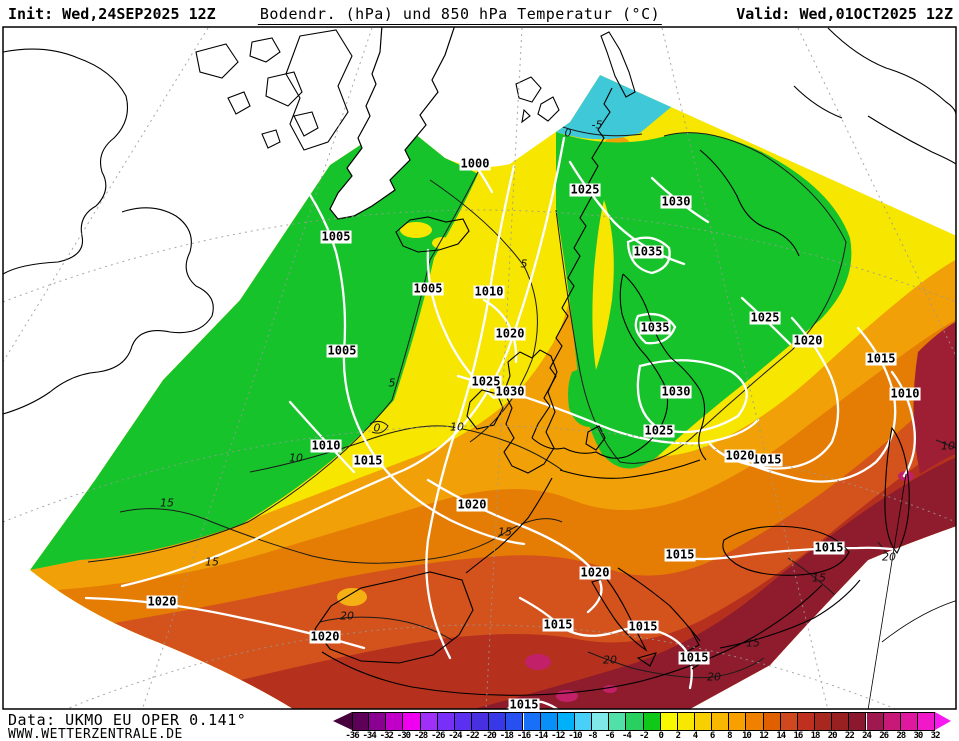 The height and width of the screenshot is (741, 959). I want to click on data-source-label: Data: UKMO EU OPER 0.141°, so click(127, 720).